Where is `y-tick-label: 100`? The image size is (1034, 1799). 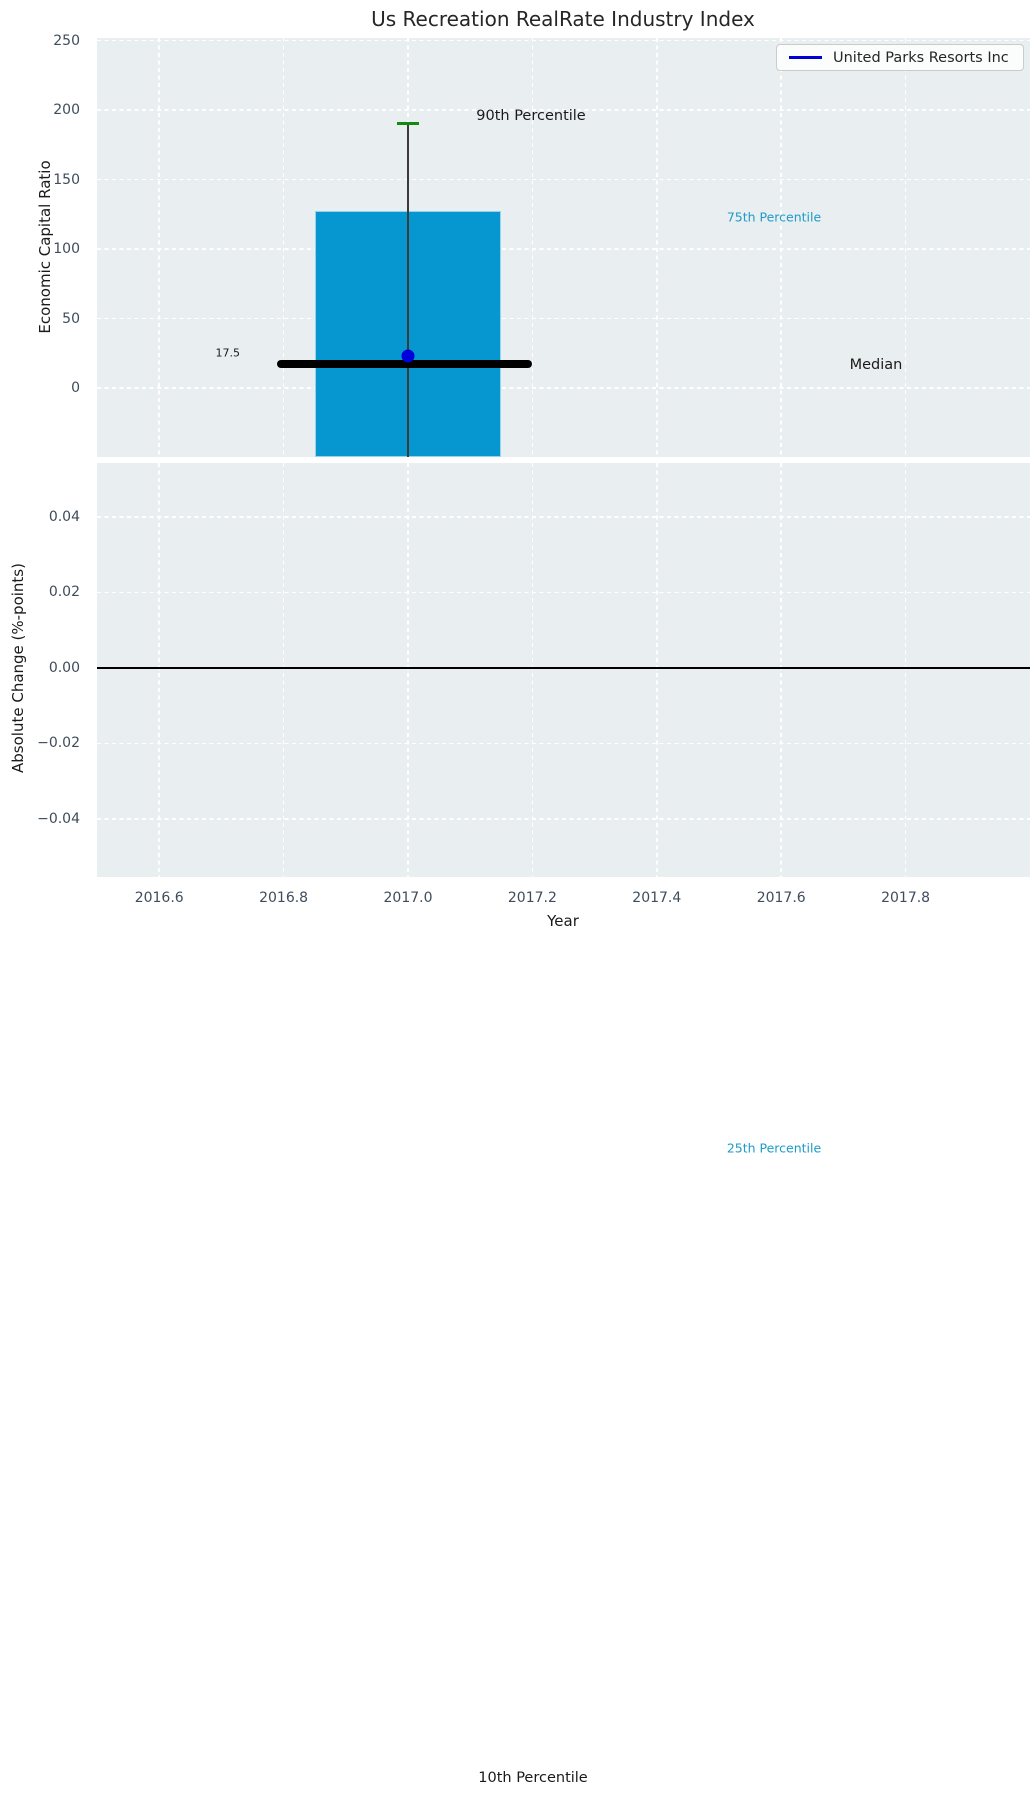
y-tick-label: 100 is located at coordinates (66, 249).